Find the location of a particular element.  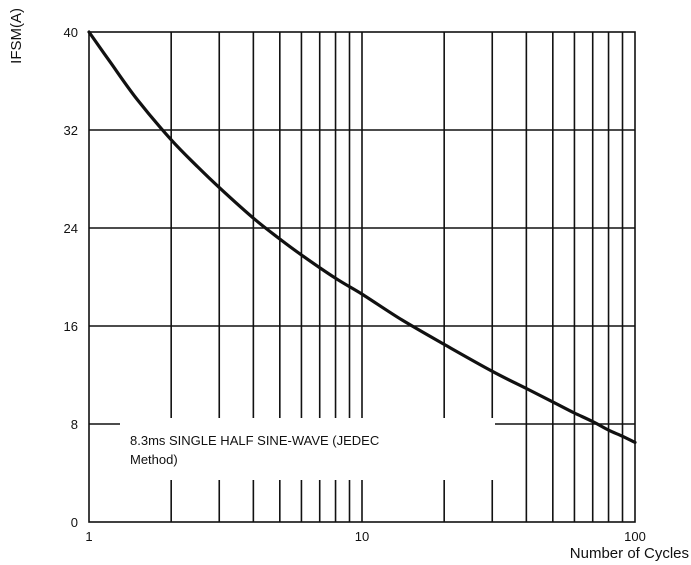

annotation-line-2: Method) is located at coordinates (154, 459).